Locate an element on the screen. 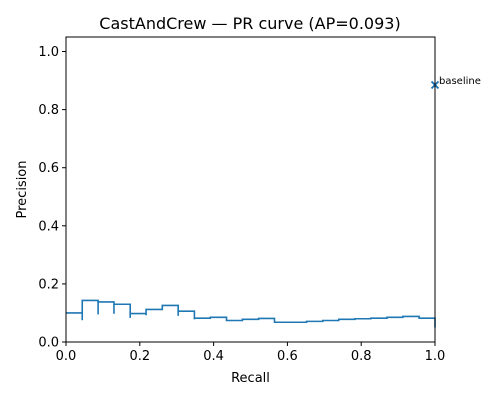  x-tick-label: 0.2 is located at coordinates (139, 356).